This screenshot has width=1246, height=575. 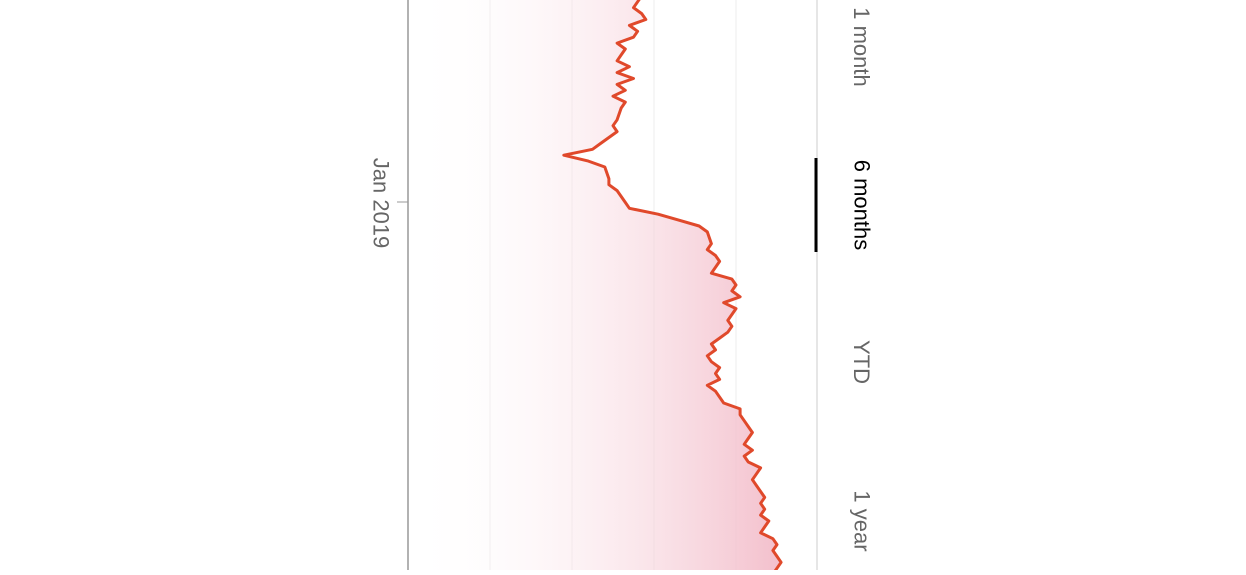 I want to click on date-tick-label: Jan 2019, so click(x=380, y=203).